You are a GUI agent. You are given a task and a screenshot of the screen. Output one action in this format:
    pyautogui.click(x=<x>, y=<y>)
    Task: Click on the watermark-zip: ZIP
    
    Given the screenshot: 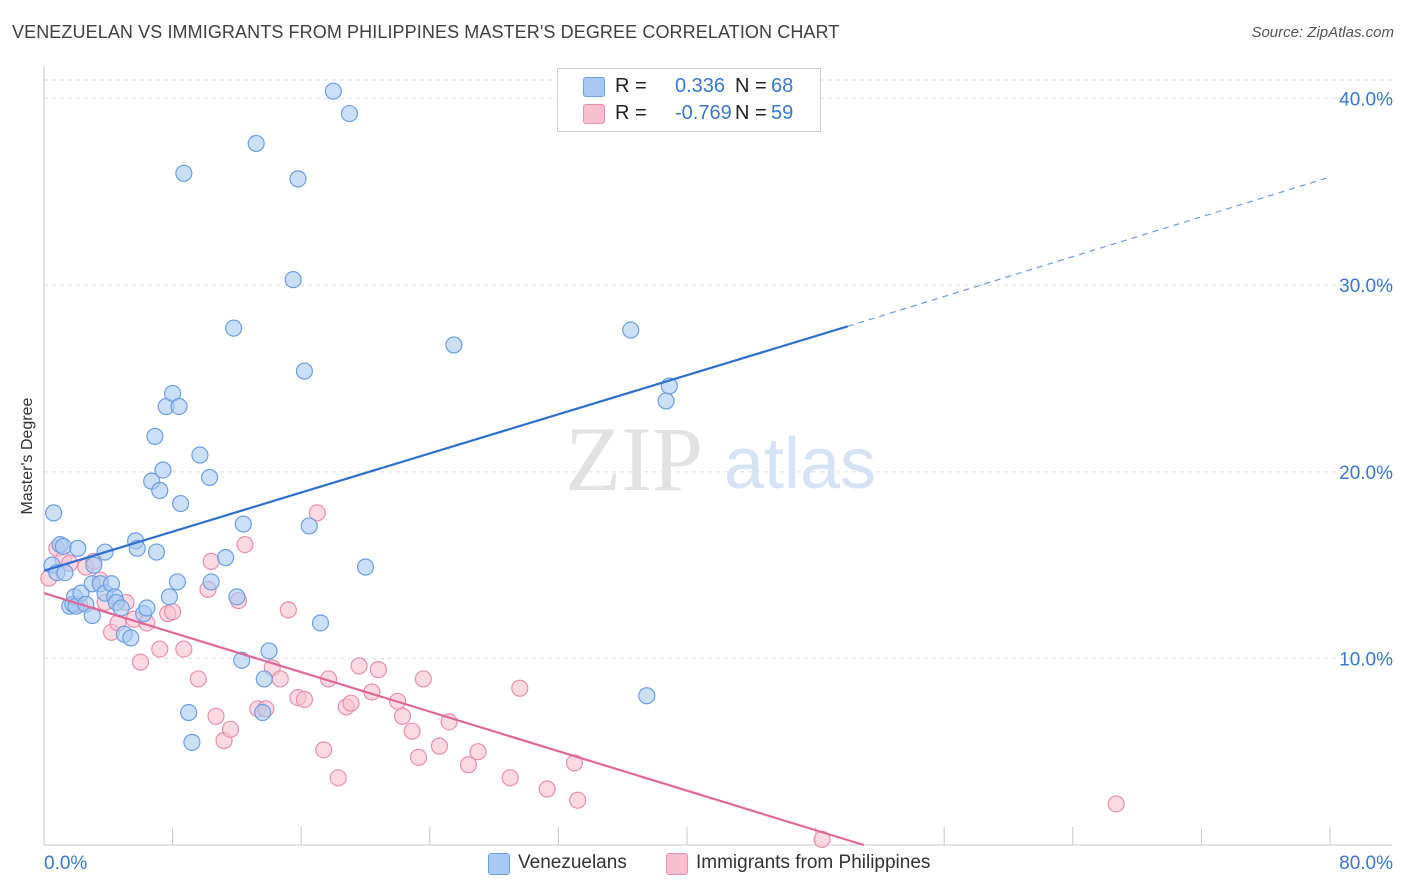 What is the action you would take?
    pyautogui.click(x=634, y=459)
    